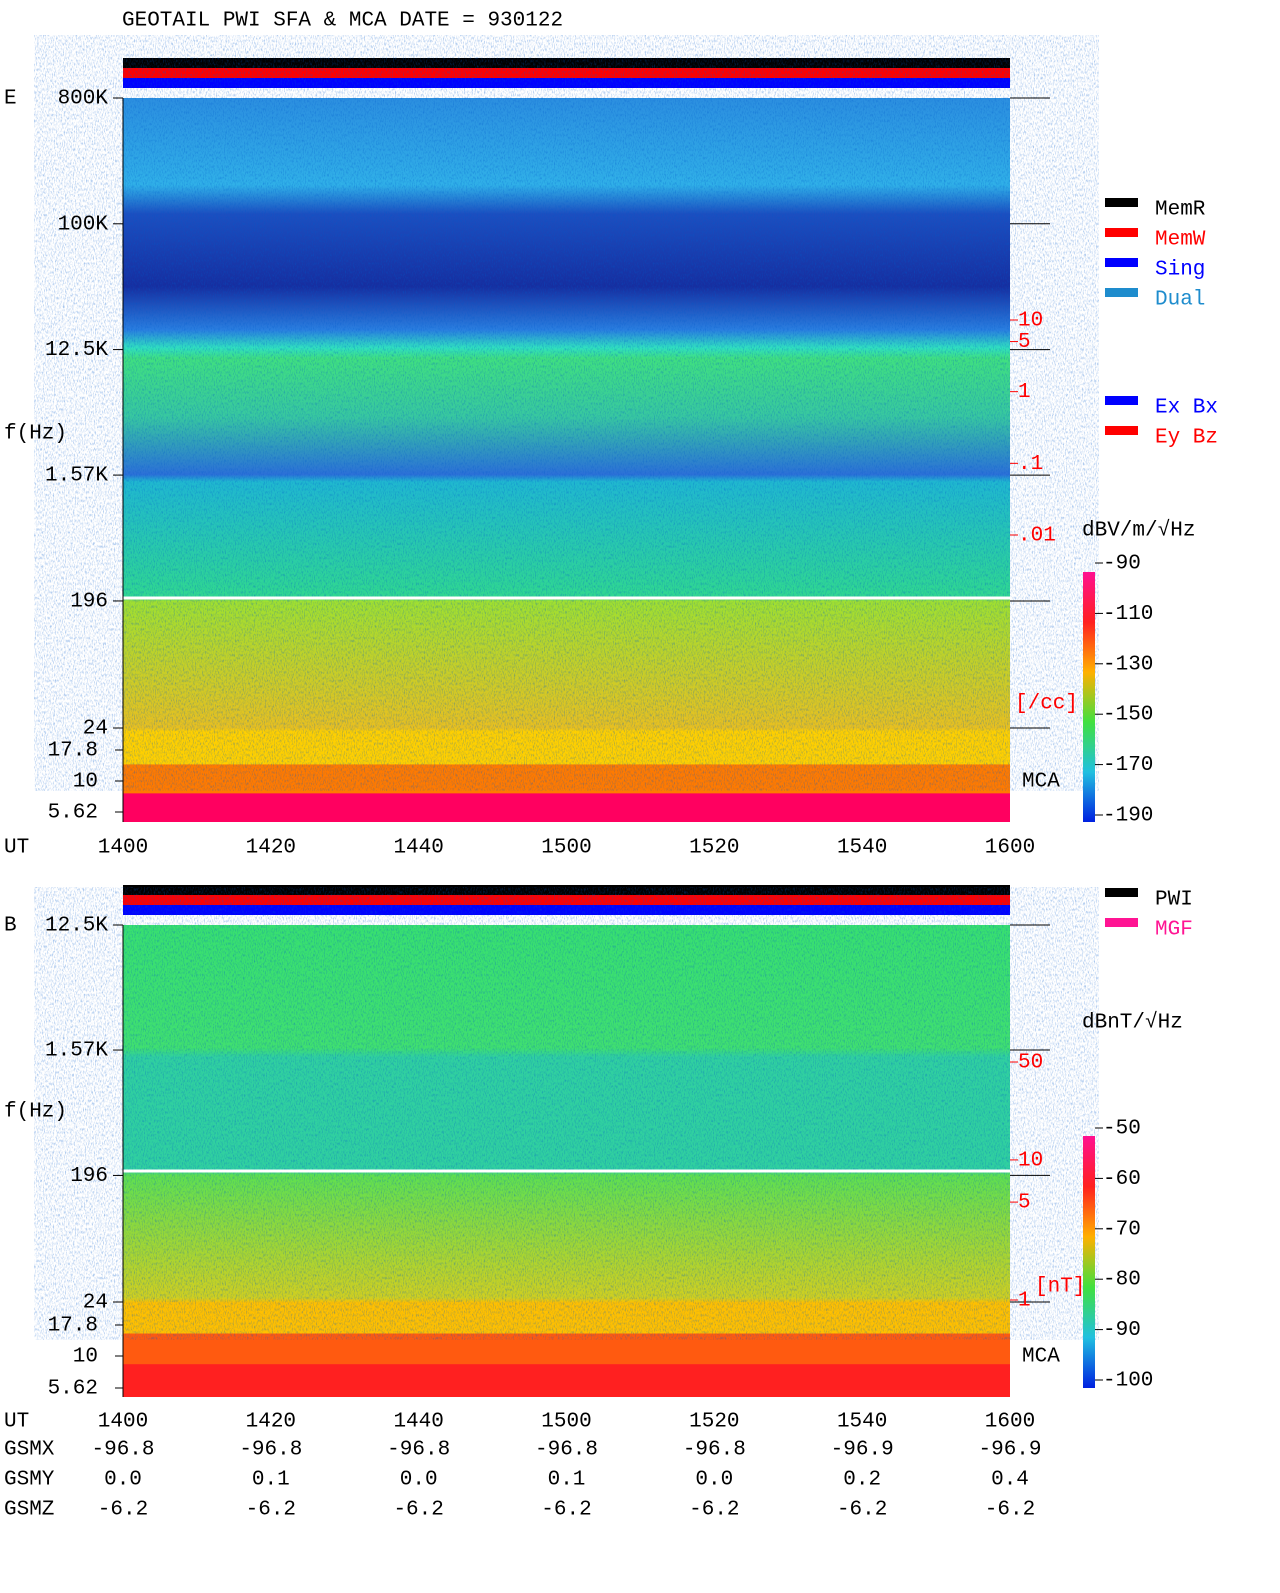  I want to click on orbit-row-label: GSMX, so click(29, 1450).